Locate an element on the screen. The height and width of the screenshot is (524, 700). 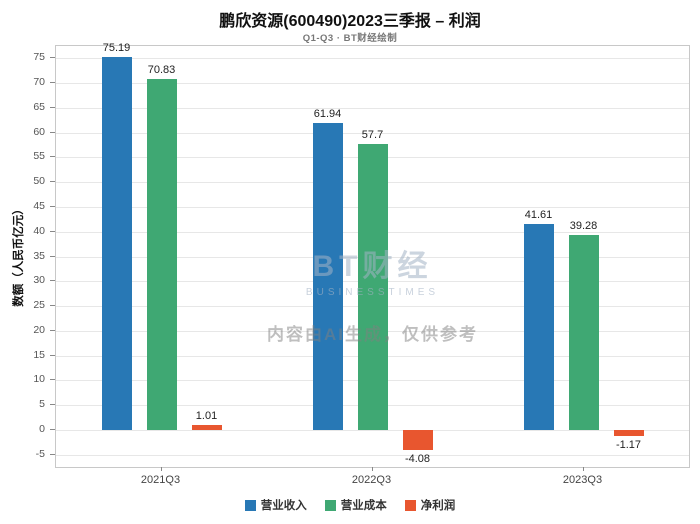
legend: 营业收入 营业成本 净利润 is located at coordinates (350, 505).